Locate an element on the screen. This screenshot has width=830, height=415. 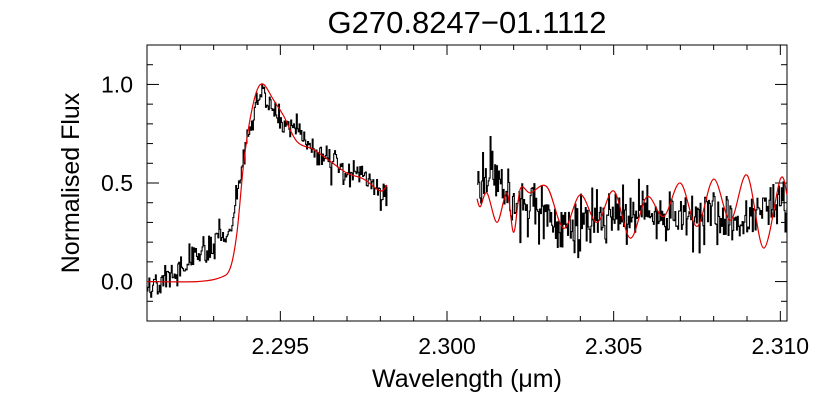
y-tick-label: 0.5 is located at coordinates (117, 183).